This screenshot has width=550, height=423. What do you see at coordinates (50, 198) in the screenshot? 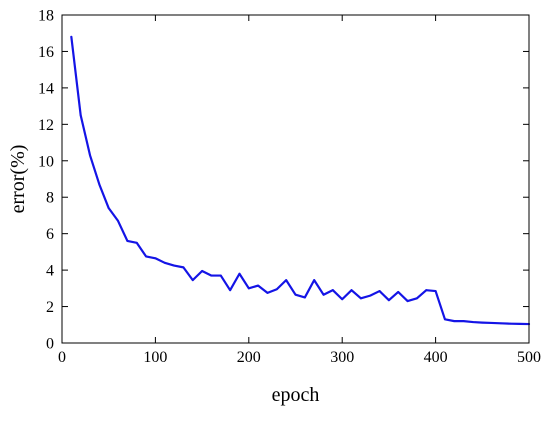
I see `y-tick-label: 8` at bounding box center [50, 198].